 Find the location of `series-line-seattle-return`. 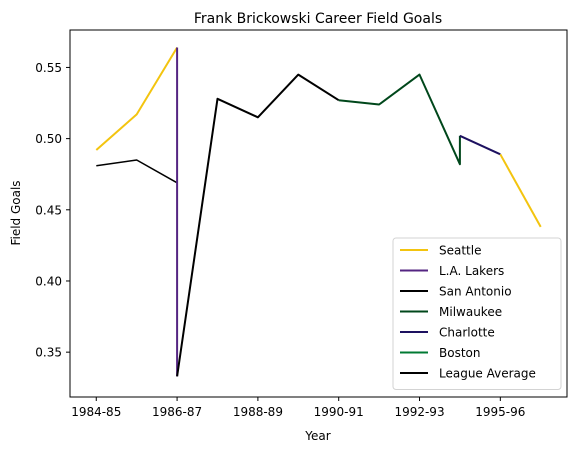

series-line-seattle-return is located at coordinates (520, 190).